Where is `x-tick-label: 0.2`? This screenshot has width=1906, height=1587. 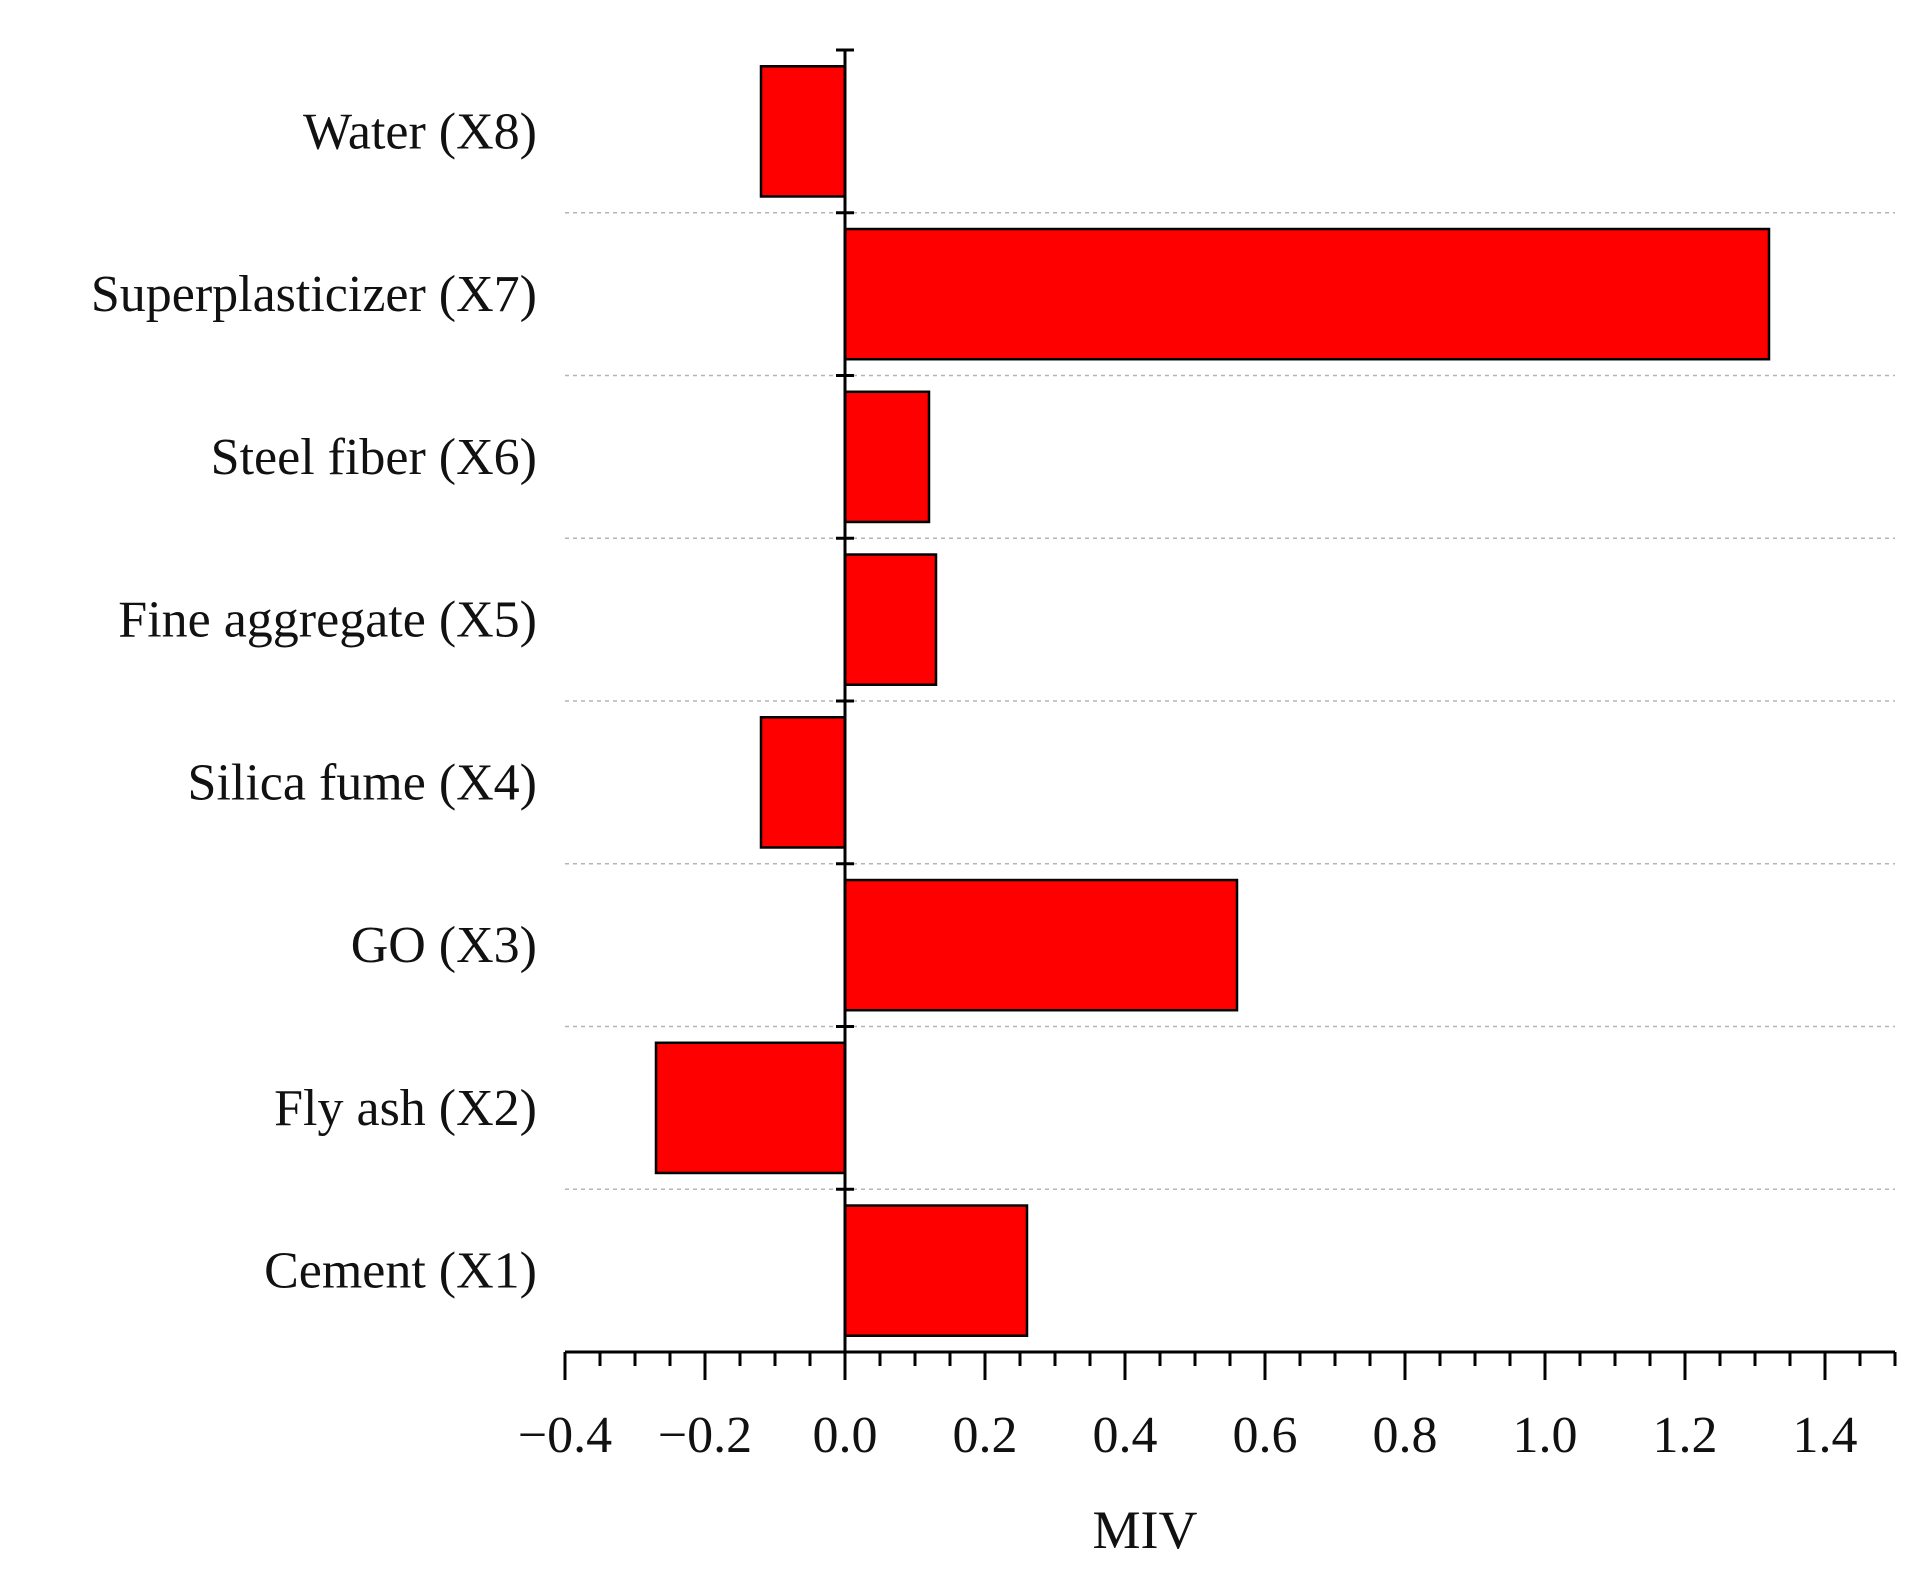 x-tick-label: 0.2 is located at coordinates (985, 1435).